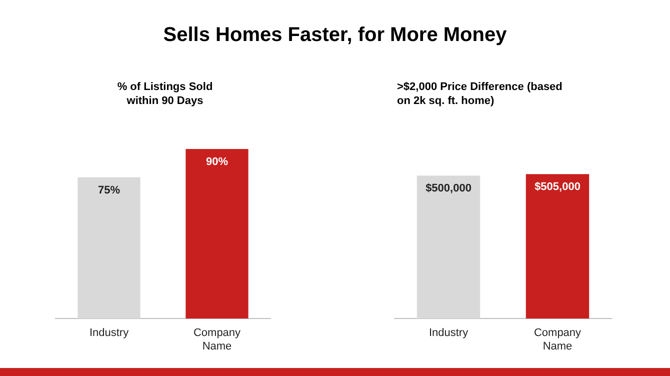 The image size is (670, 376). I want to click on data-label: 75%, so click(109, 190).